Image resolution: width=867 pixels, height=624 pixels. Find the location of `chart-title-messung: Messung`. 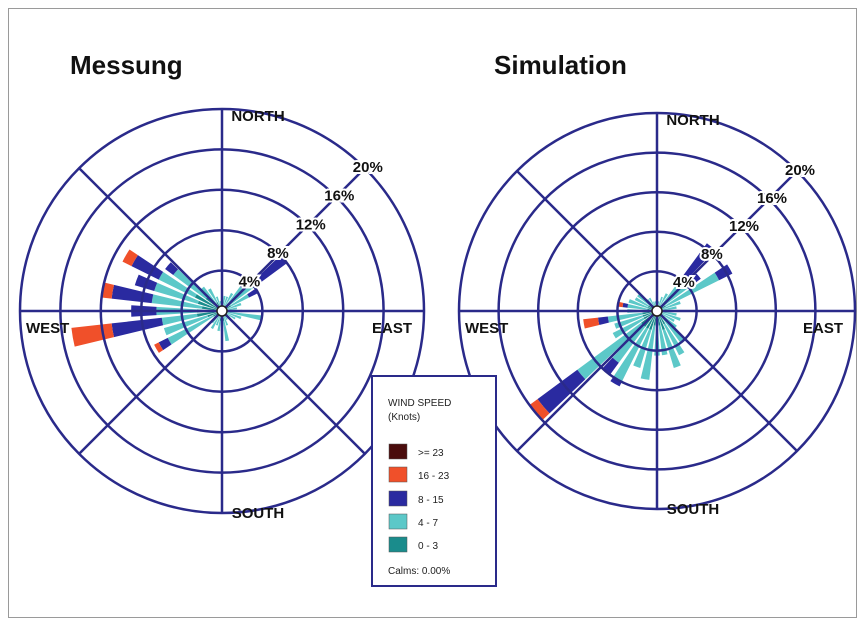

chart-title-messung: Messung is located at coordinates (126, 65).